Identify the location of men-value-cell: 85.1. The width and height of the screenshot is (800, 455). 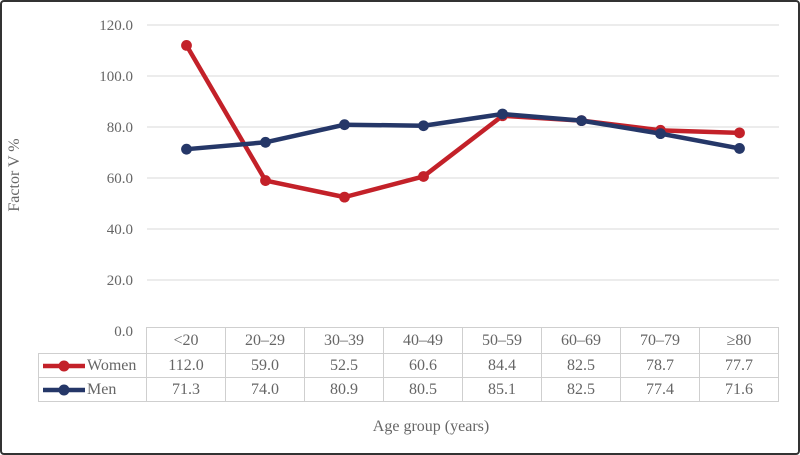
(502, 389).